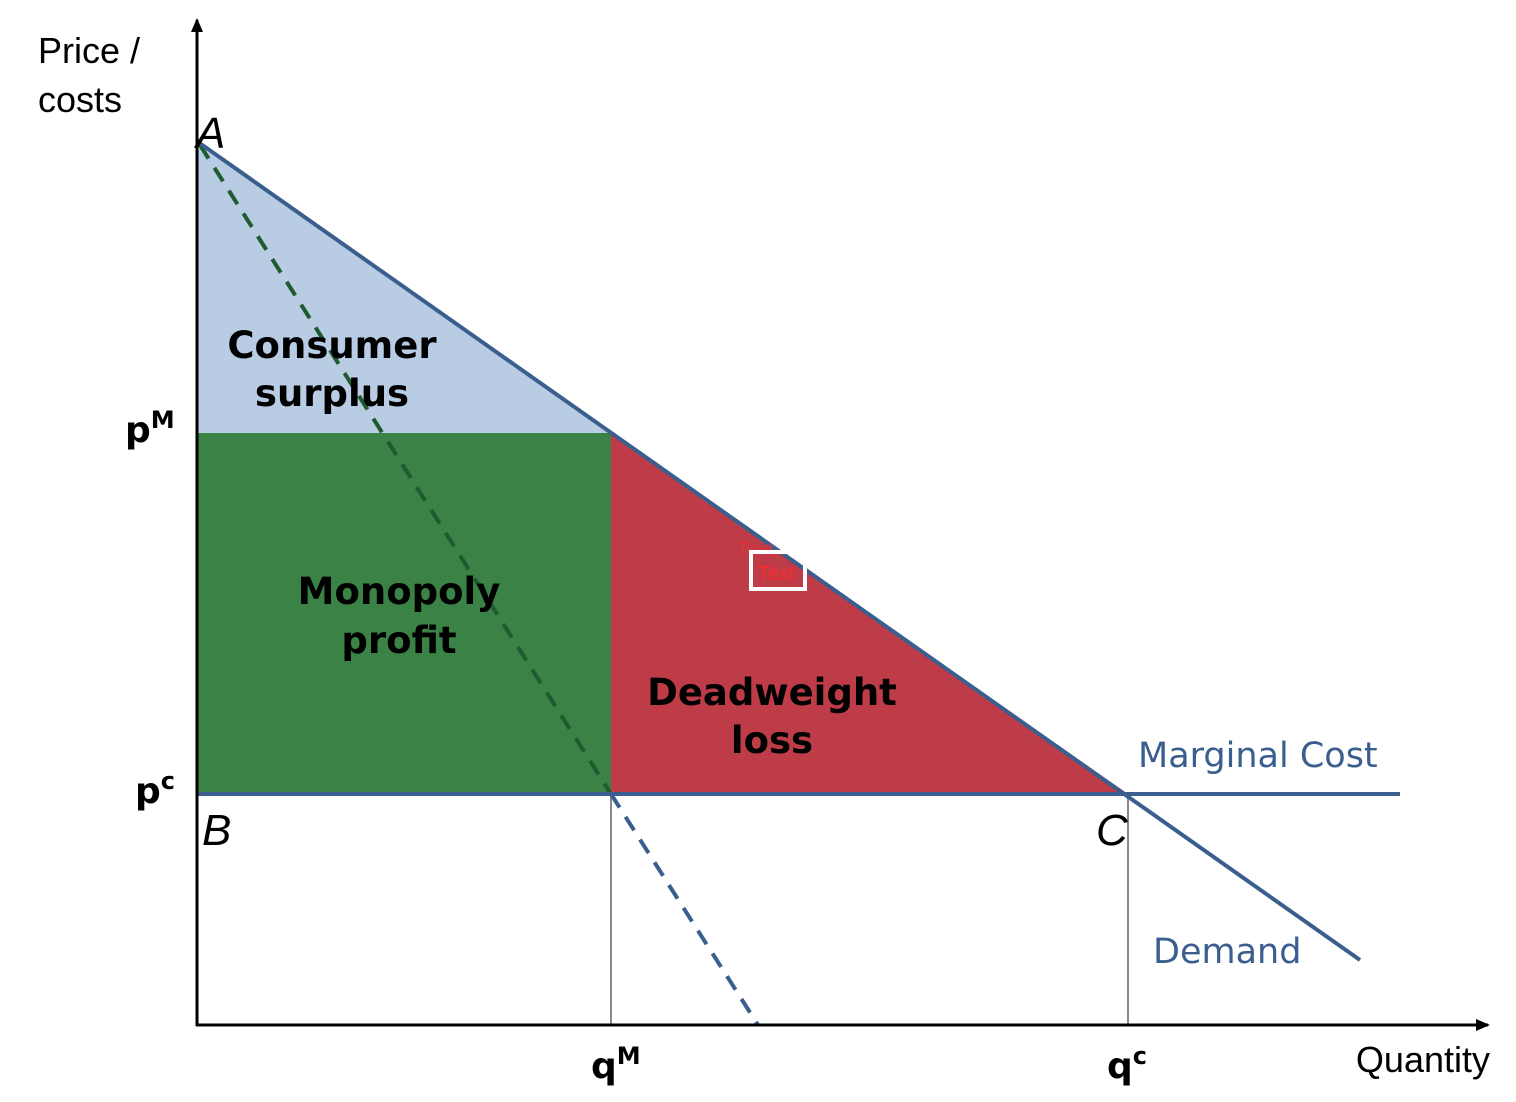 The height and width of the screenshot is (1102, 1516). I want to click on pc-tick-label: pc, so click(155, 789).